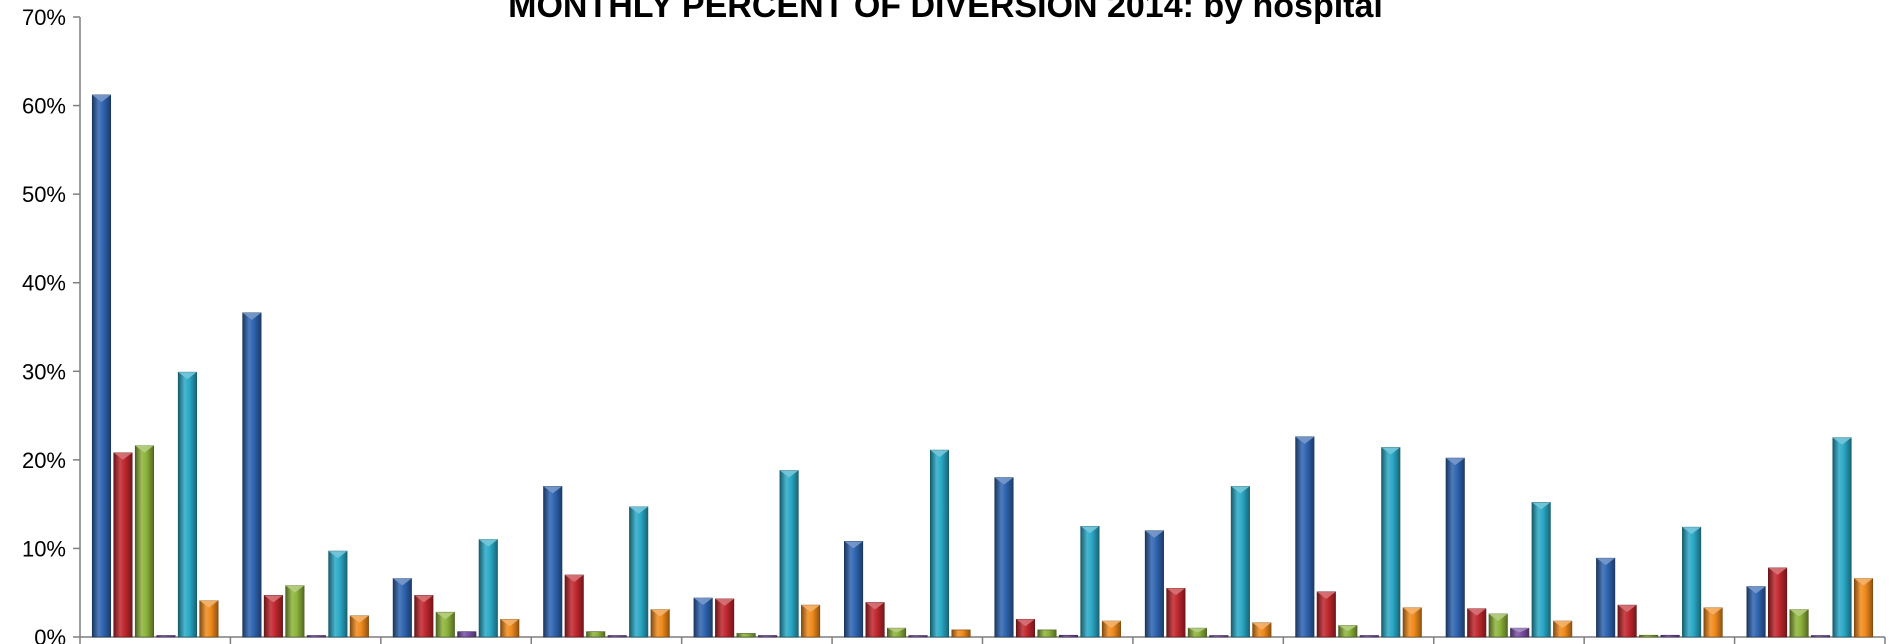  I want to click on y-axis: 0% 10% 20% 30% 40% 50% 60% 70%, so click(51, 324).